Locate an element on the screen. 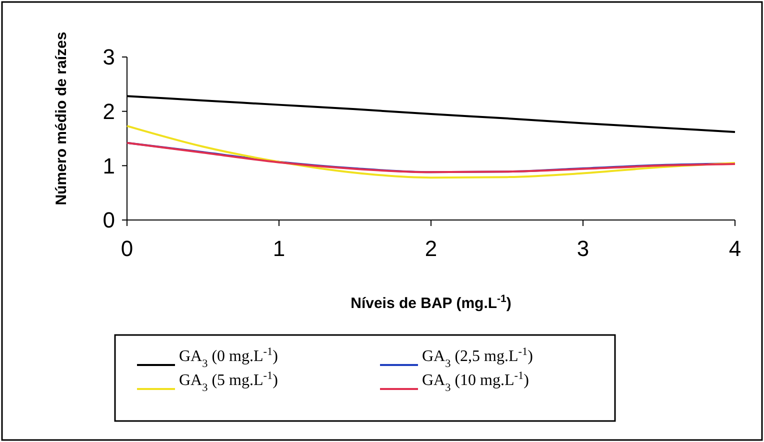  y-tick-label: 3 is located at coordinates (108, 57).